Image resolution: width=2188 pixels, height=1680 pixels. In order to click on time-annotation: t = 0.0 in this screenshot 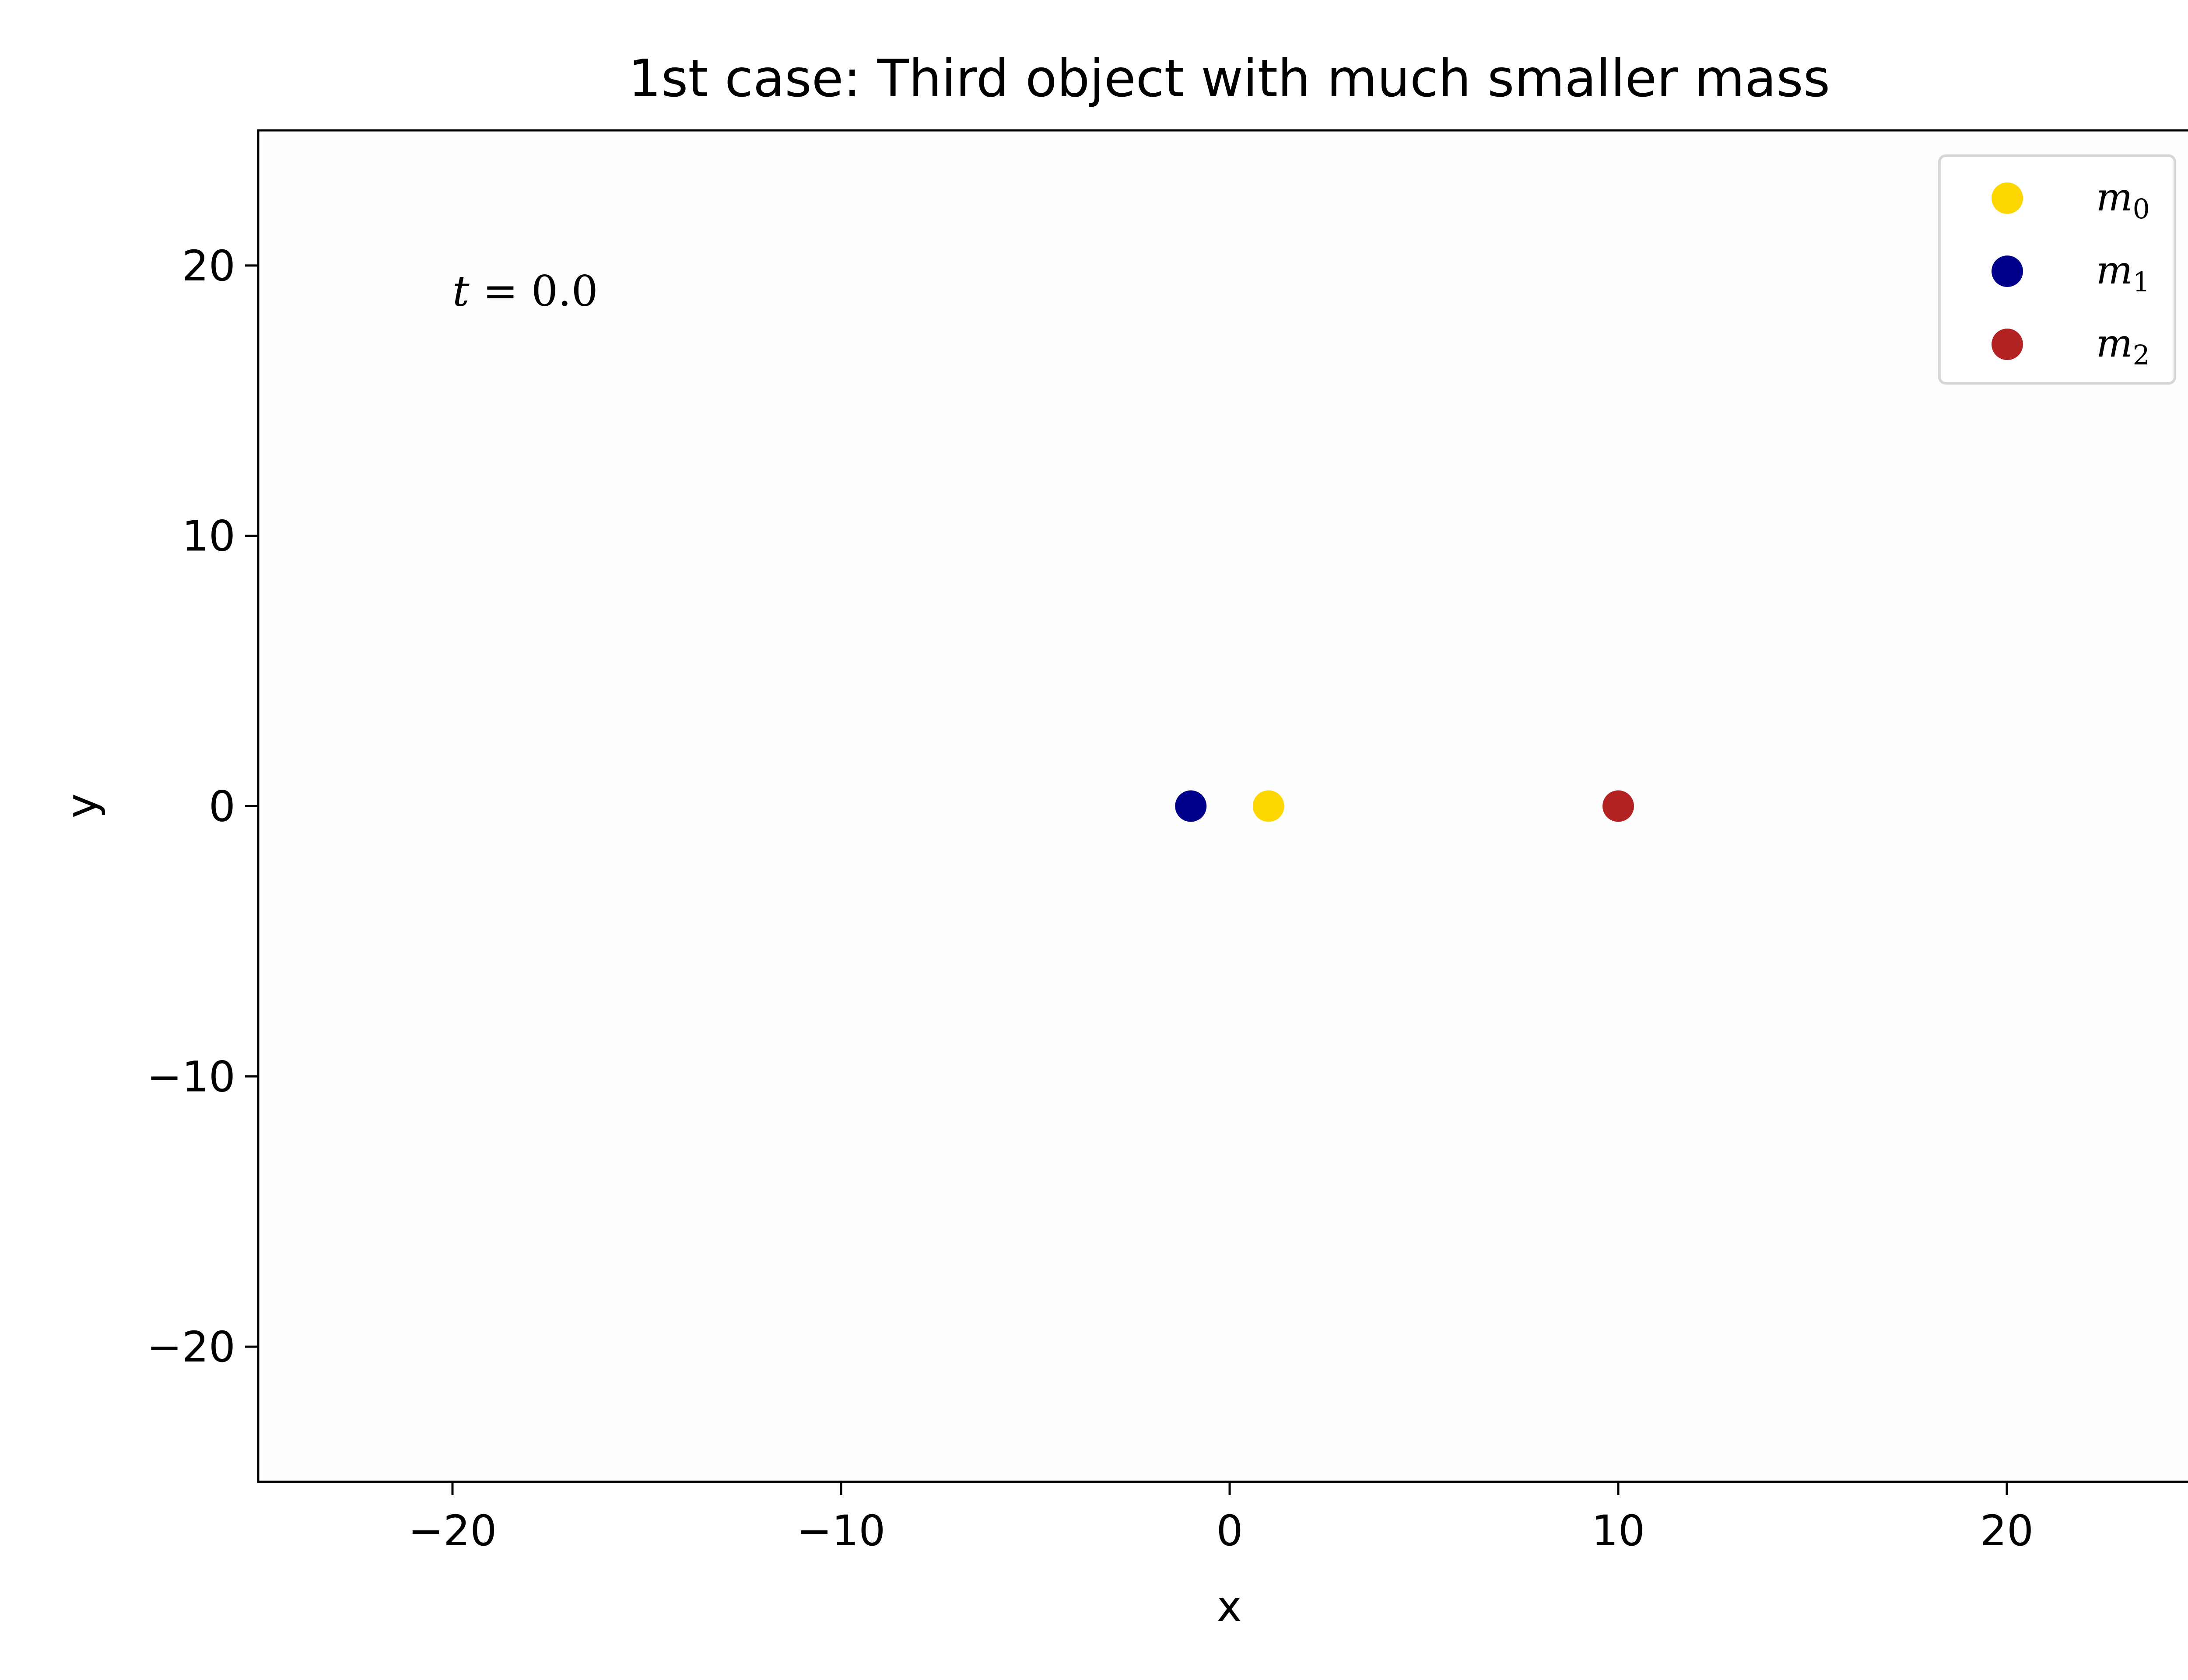, I will do `click(525, 291)`.